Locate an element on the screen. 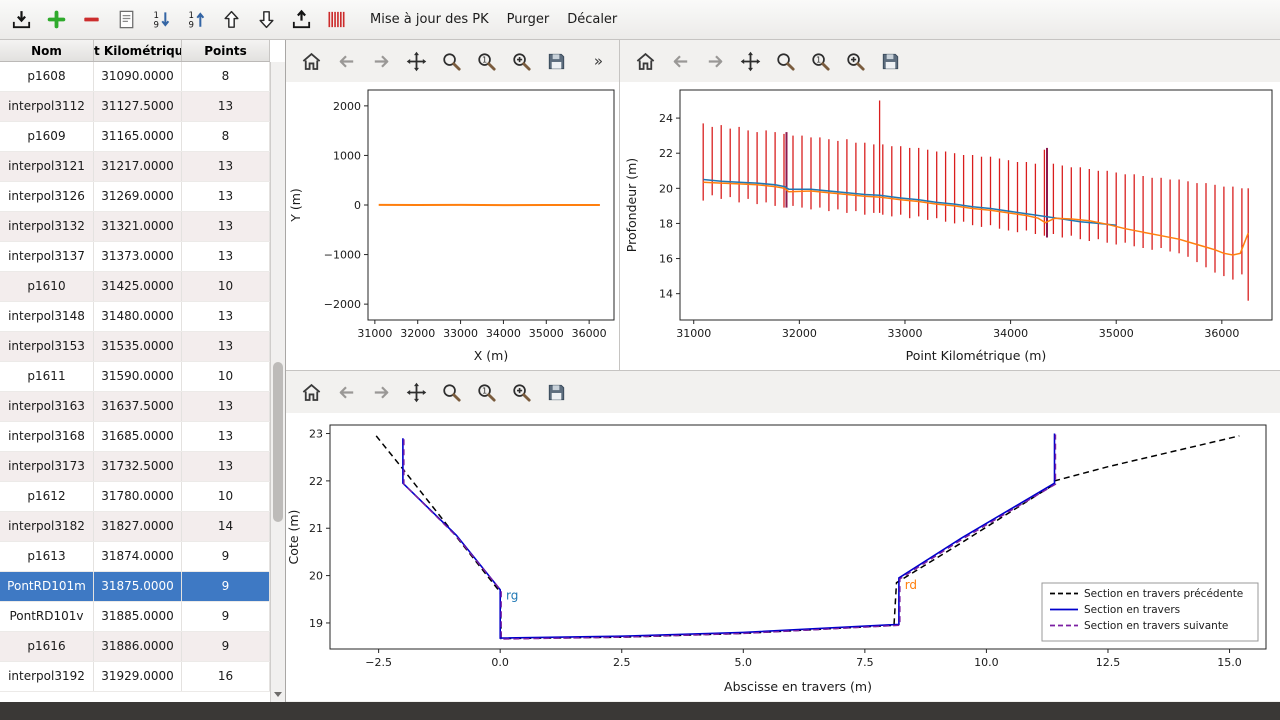 The height and width of the screenshot is (720, 1280). table-row: p1613 31874.0000 9 is located at coordinates (135, 557).